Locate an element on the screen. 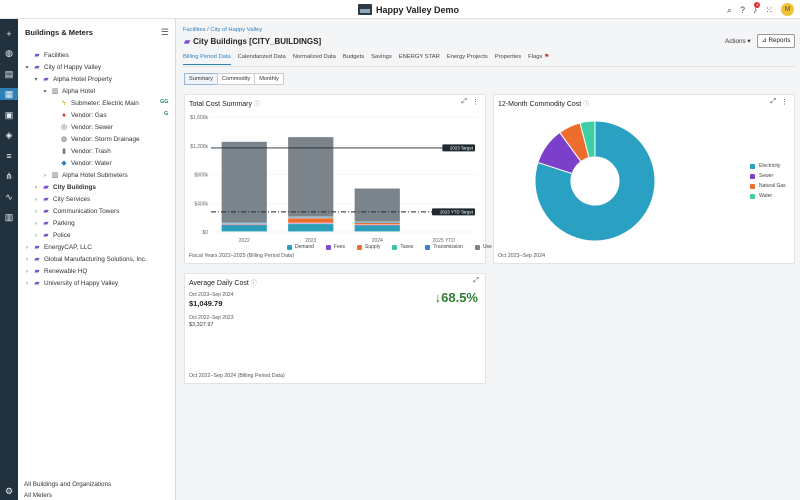  tree-node: › ▰ University of Happy Valley is located at coordinates (71, 283).